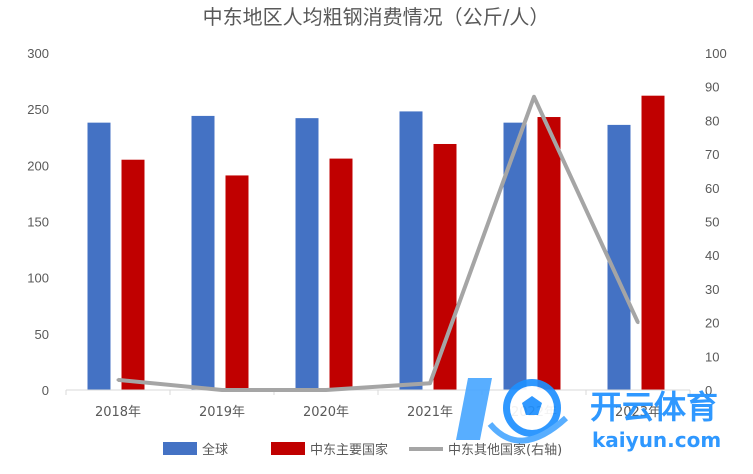 This screenshot has width=753, height=474. I want to click on left-axis-ticks: 0 50 100 150 200 250 300, so click(38, 222).